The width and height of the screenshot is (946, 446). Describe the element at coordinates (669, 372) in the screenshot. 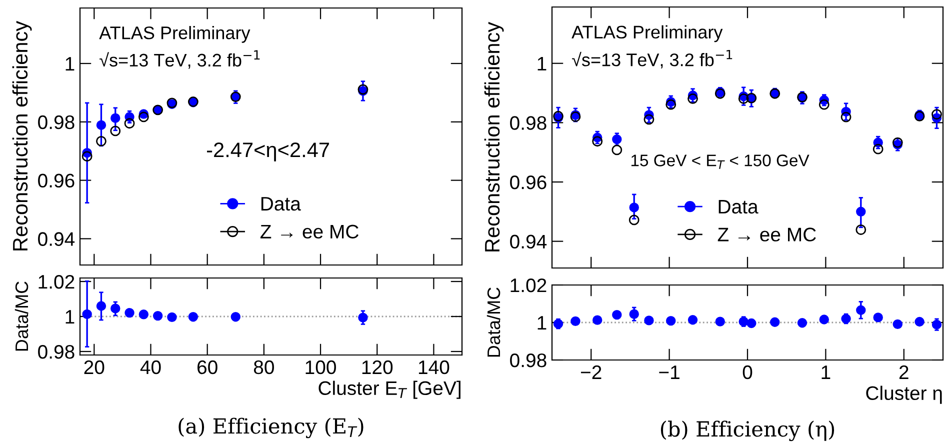

I see `x-tick-label: −1` at that location.